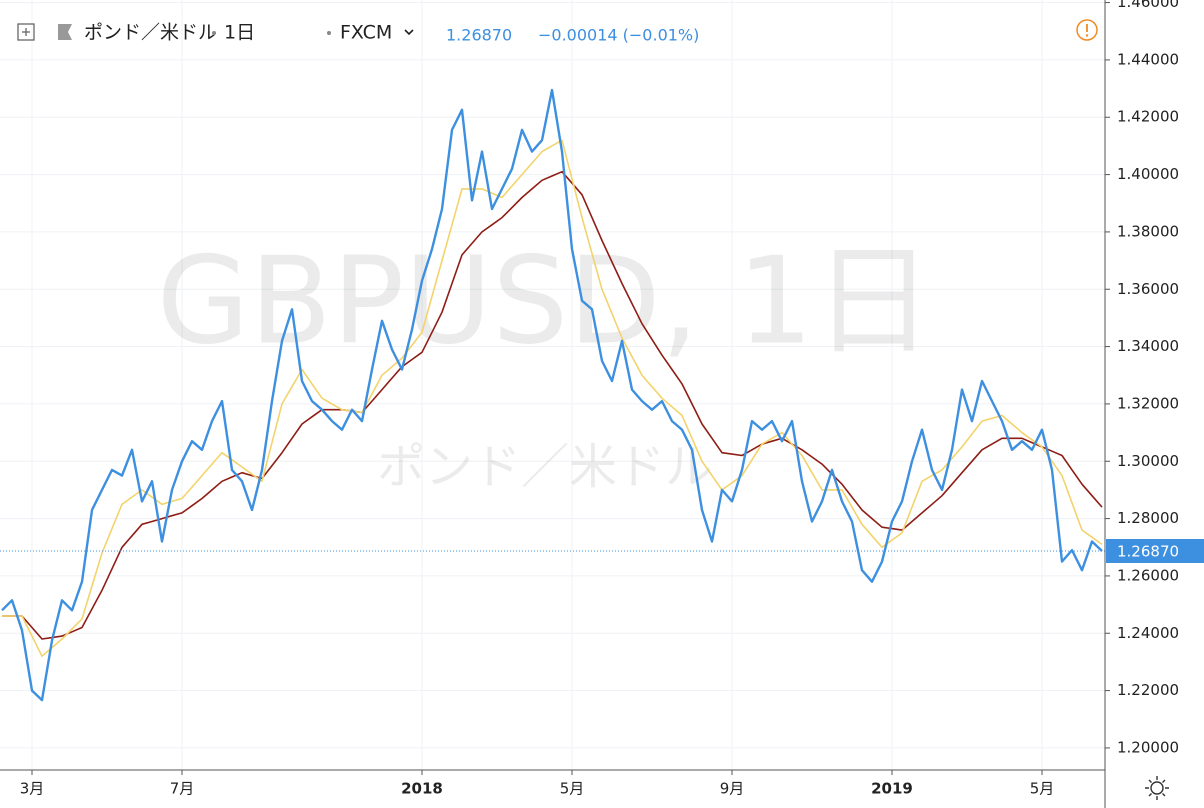 The height and width of the screenshot is (808, 1204). Describe the element at coordinates (1148, 575) in the screenshot. I see `y-tick-label: 1.26000` at that location.